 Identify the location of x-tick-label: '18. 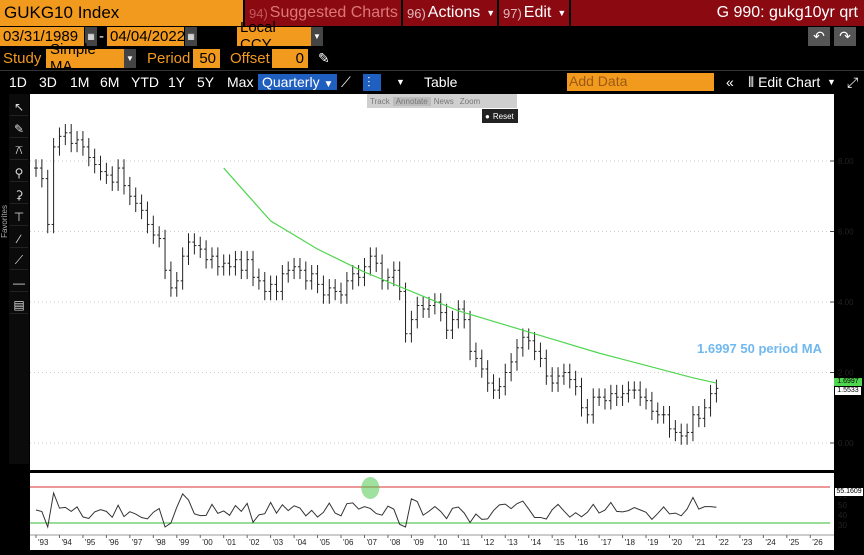
(630, 542).